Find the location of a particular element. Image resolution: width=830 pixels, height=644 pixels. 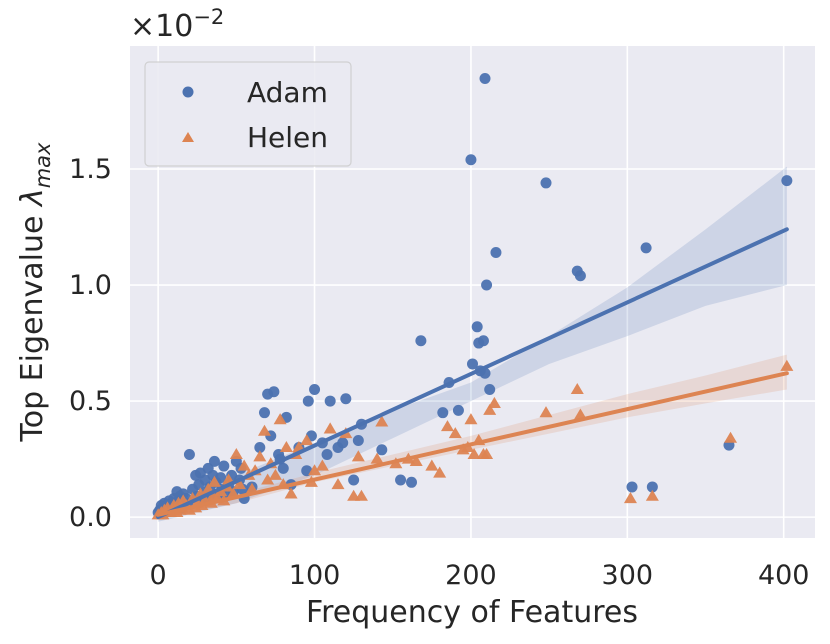

x-tick-label: 400 is located at coordinates (784, 575).